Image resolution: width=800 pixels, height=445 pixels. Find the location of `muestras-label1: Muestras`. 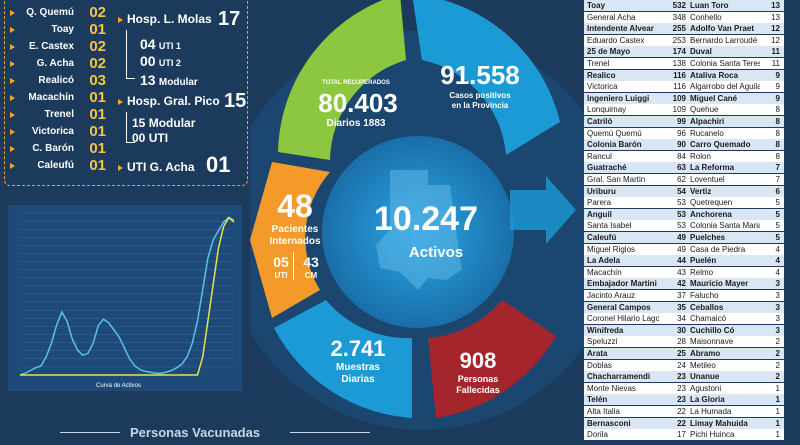

muestras-label1: Muestras is located at coordinates (358, 367).